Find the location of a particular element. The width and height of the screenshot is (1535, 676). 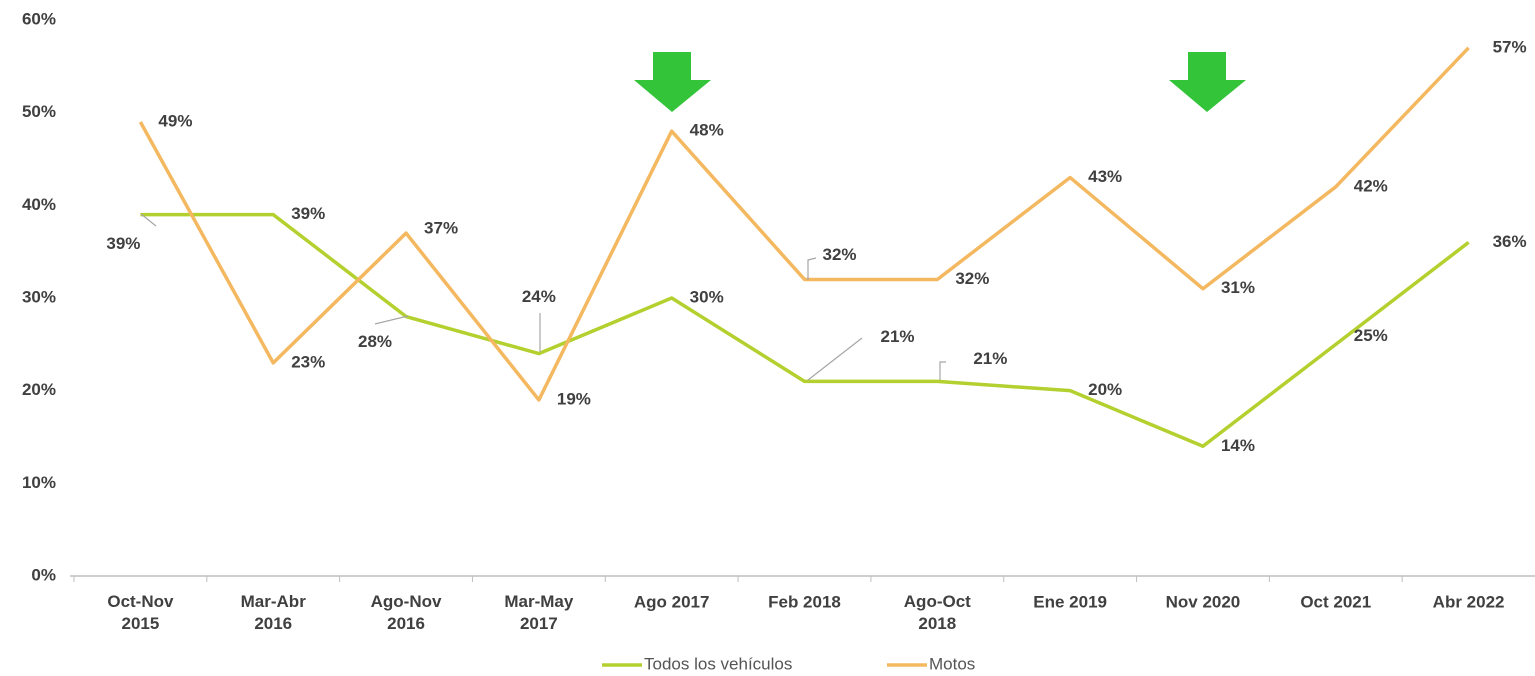

data-label: 48% is located at coordinates (707, 130).